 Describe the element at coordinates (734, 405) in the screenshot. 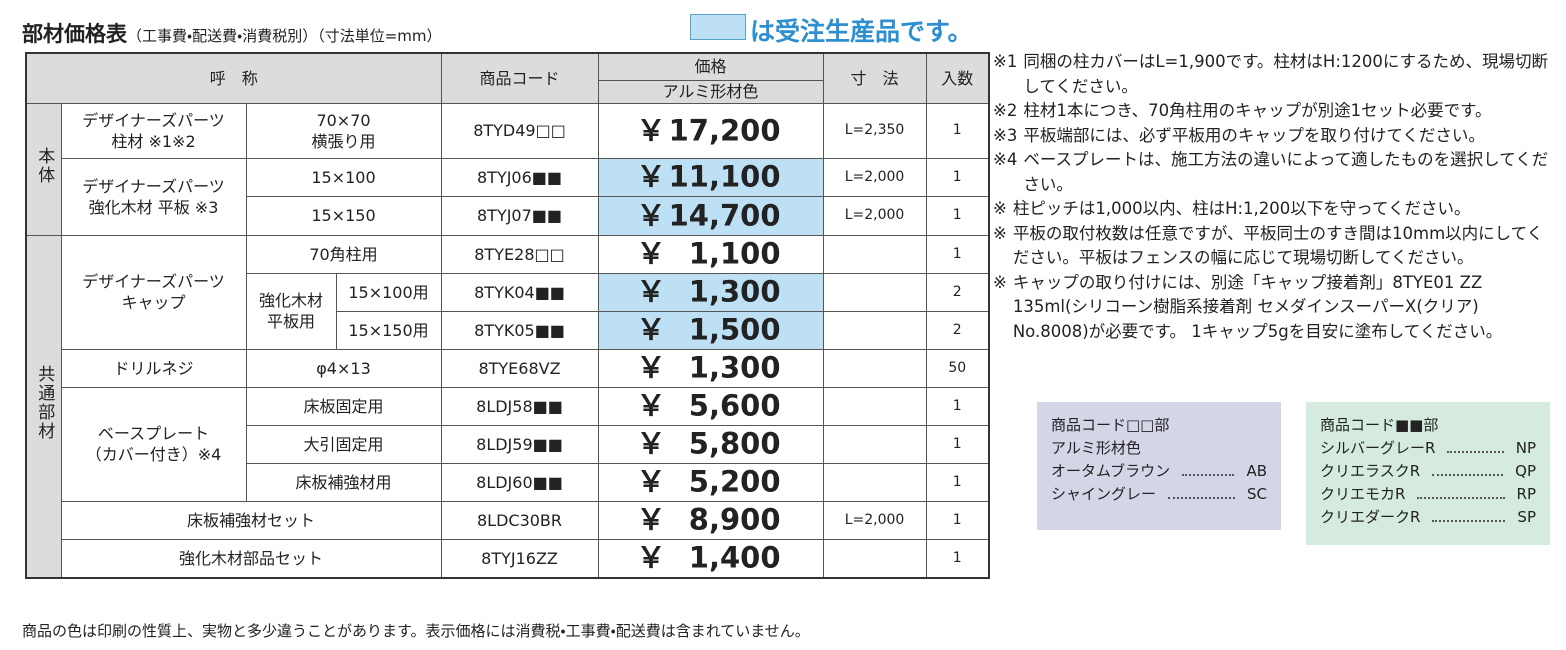

I see `price: 5,600` at that location.